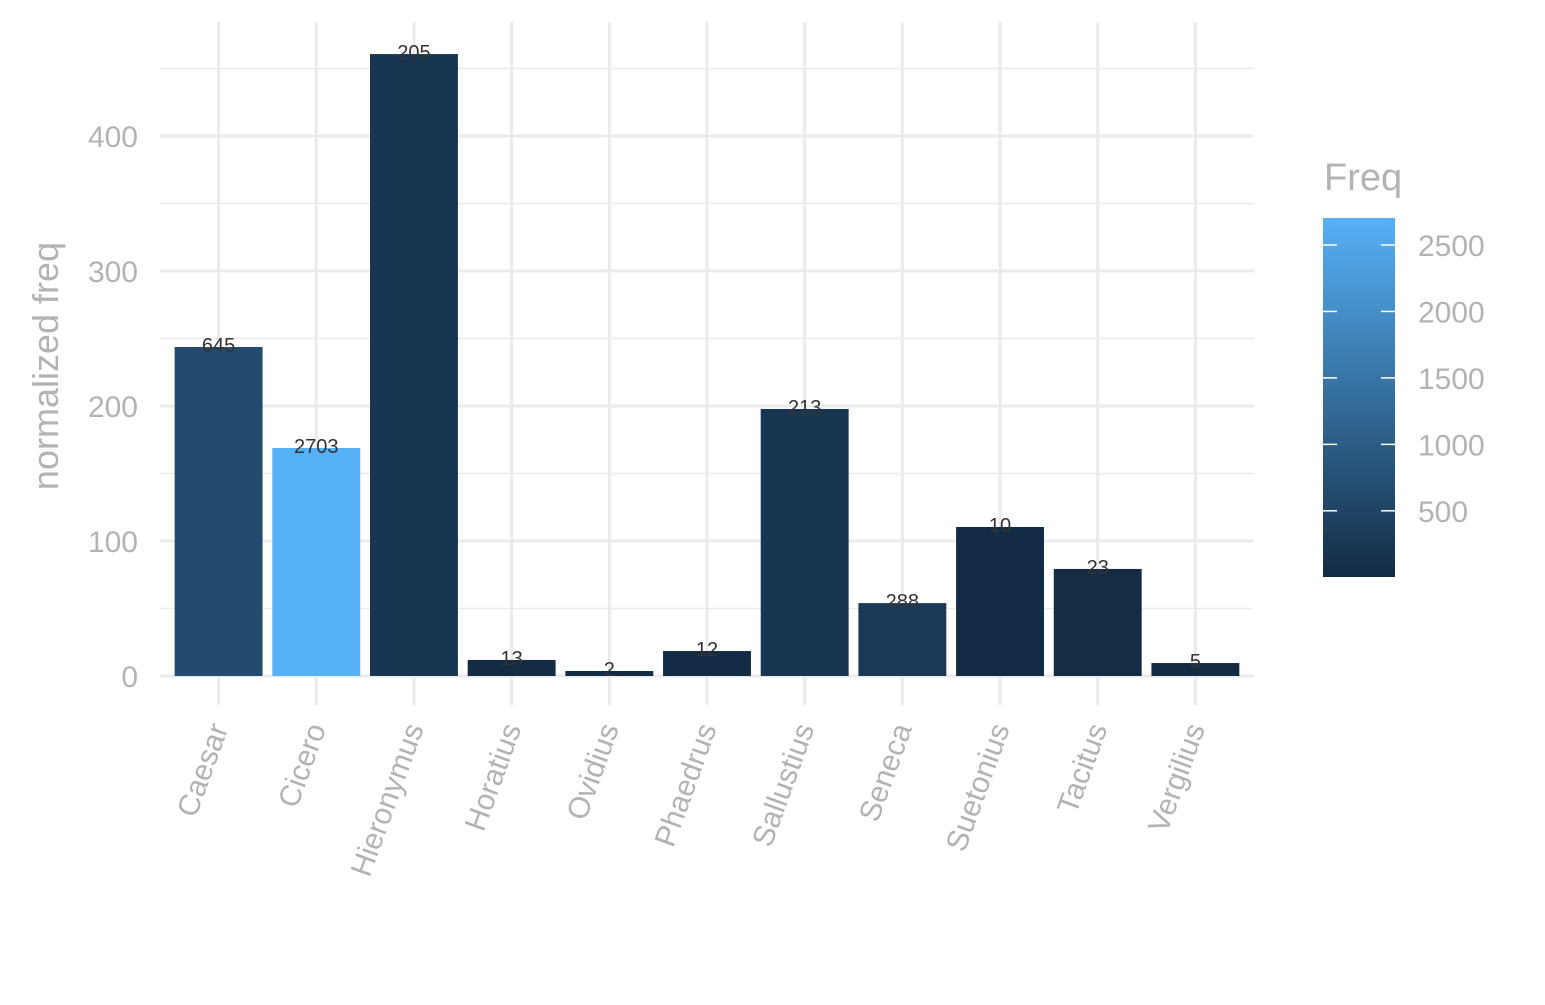 The height and width of the screenshot is (1005, 1545). Describe the element at coordinates (1451, 445) in the screenshot. I see `legend-tick-label: 1000` at that location.